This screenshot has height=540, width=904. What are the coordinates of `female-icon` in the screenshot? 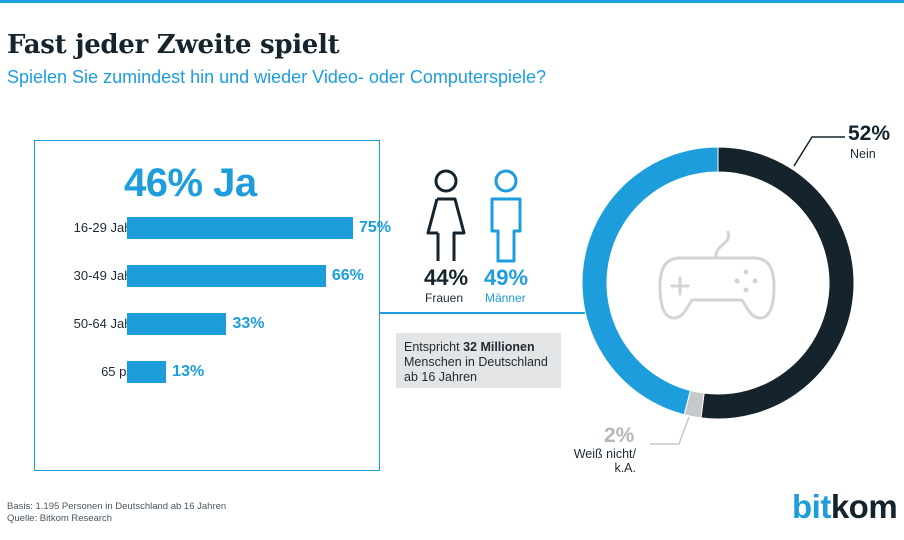 It's located at (446, 215).